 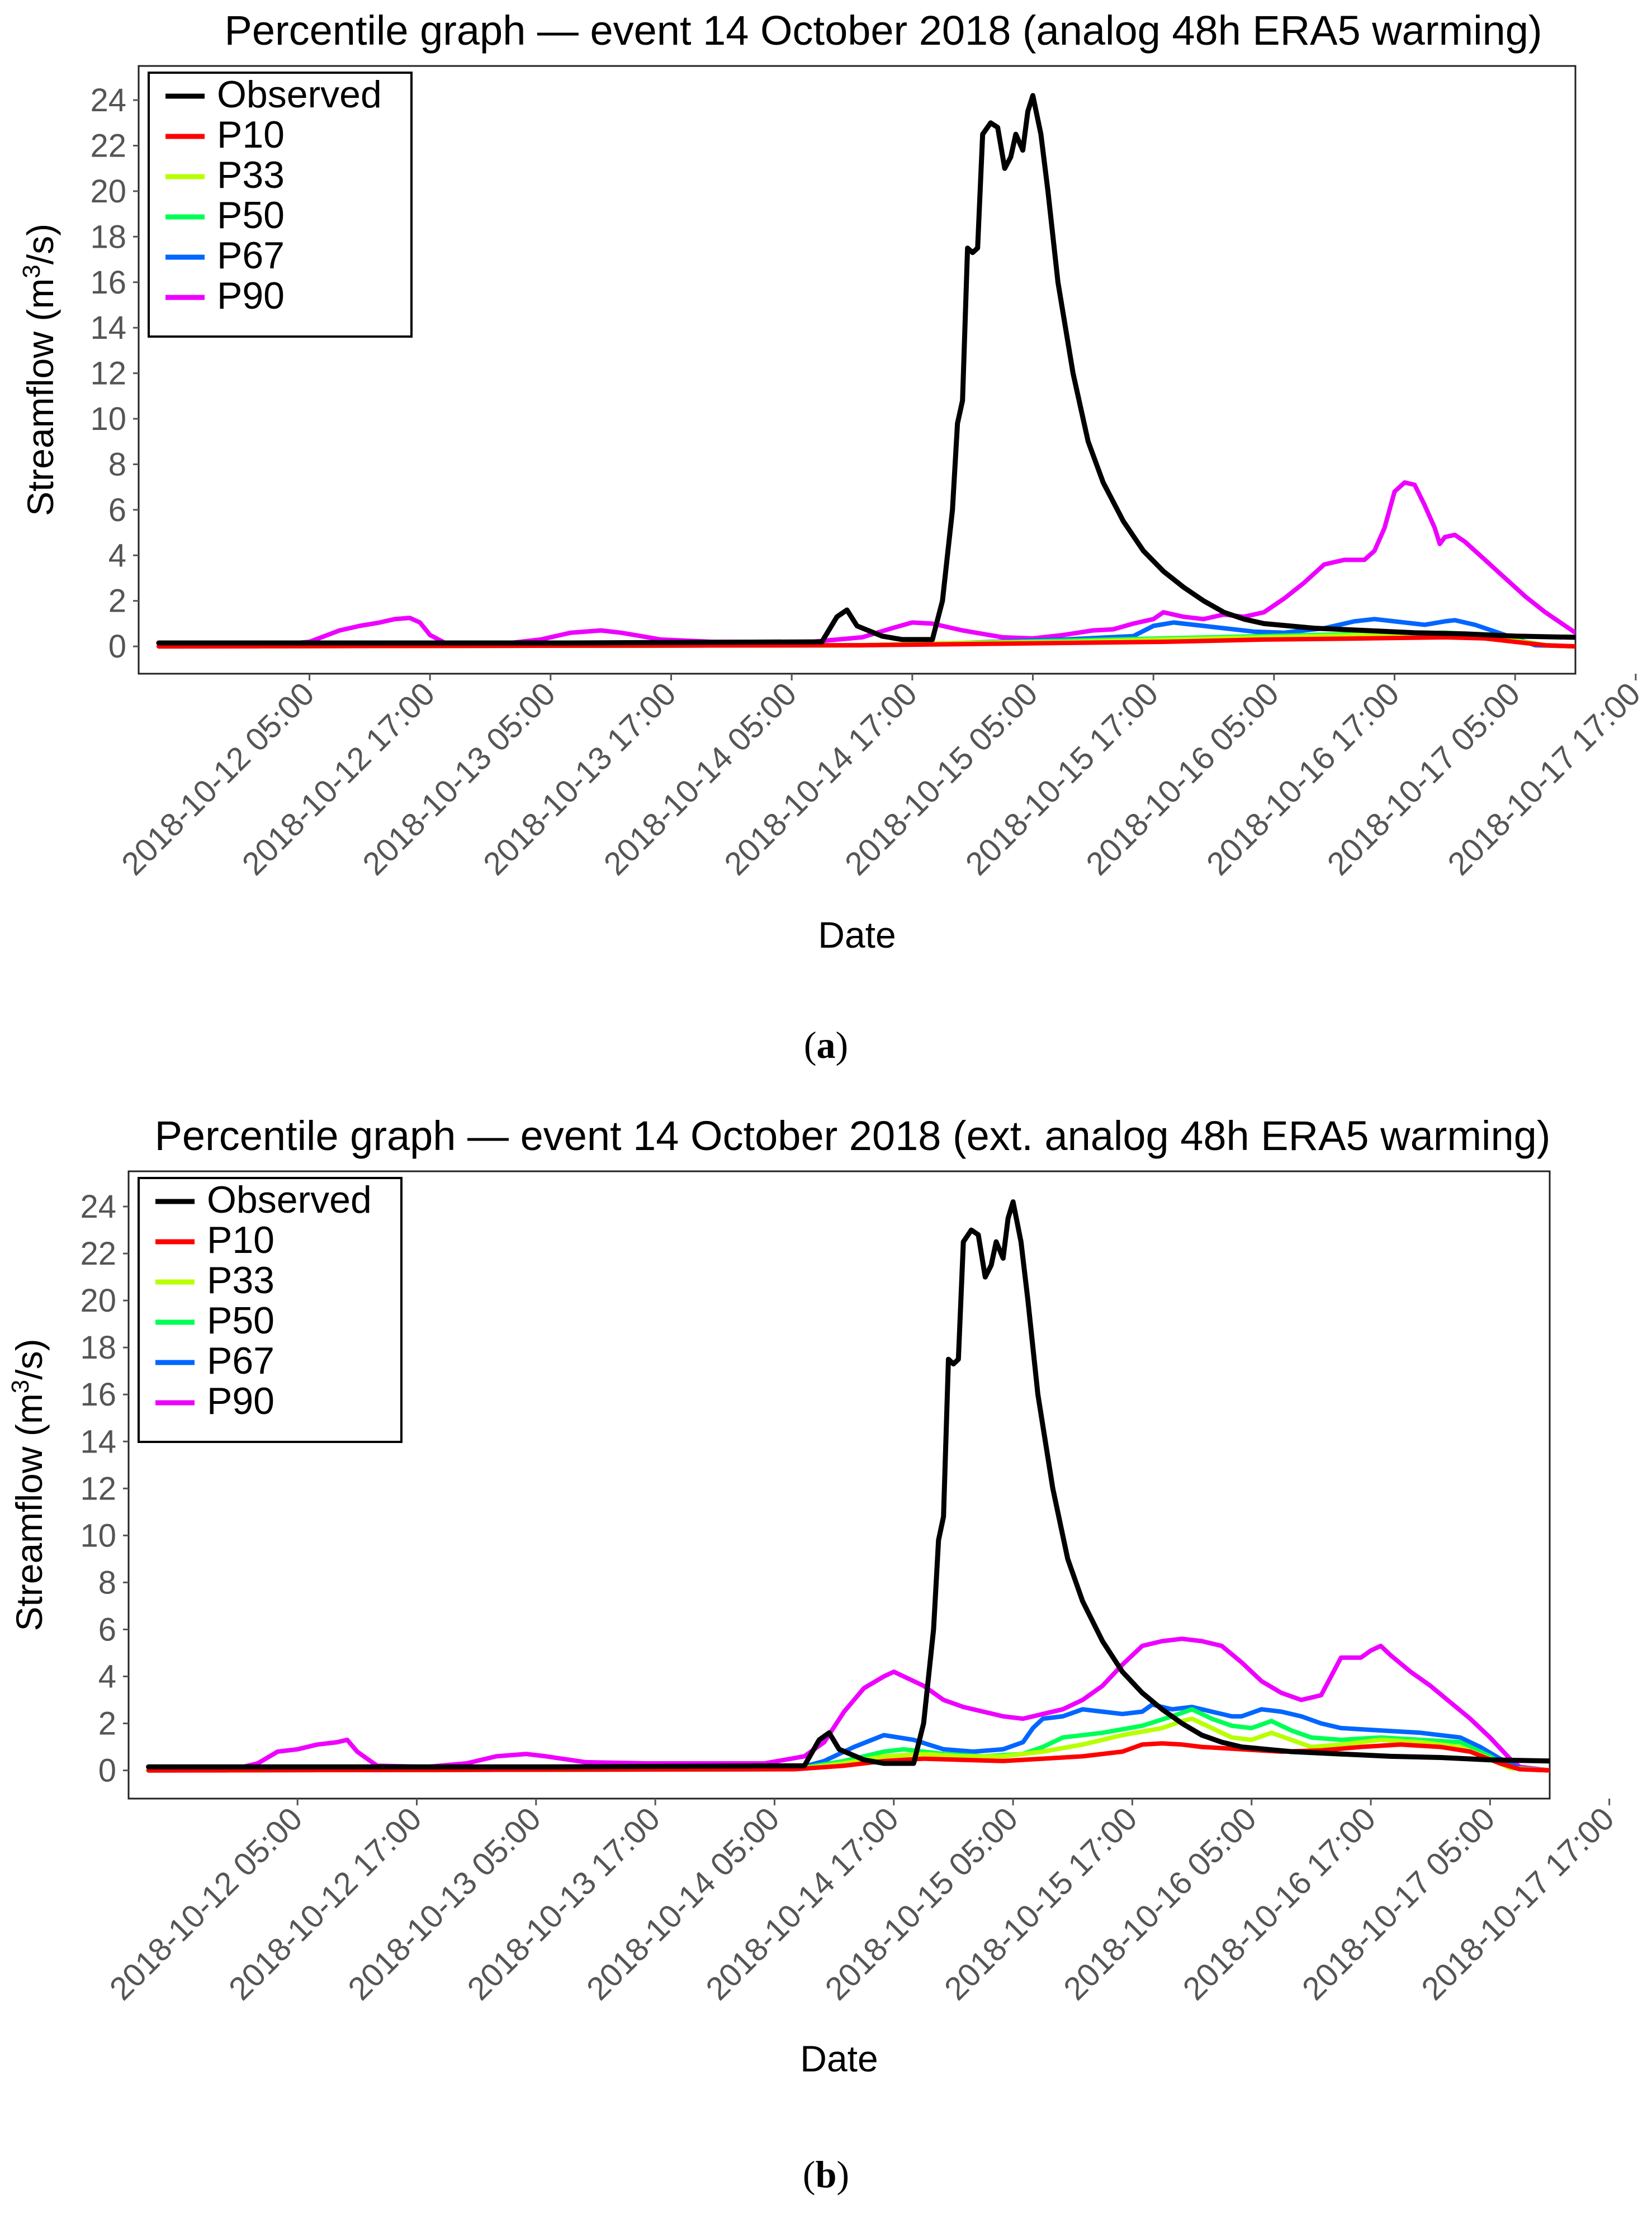 What do you see at coordinates (865, 642) in the screenshot?
I see `series-line-p10` at bounding box center [865, 642].